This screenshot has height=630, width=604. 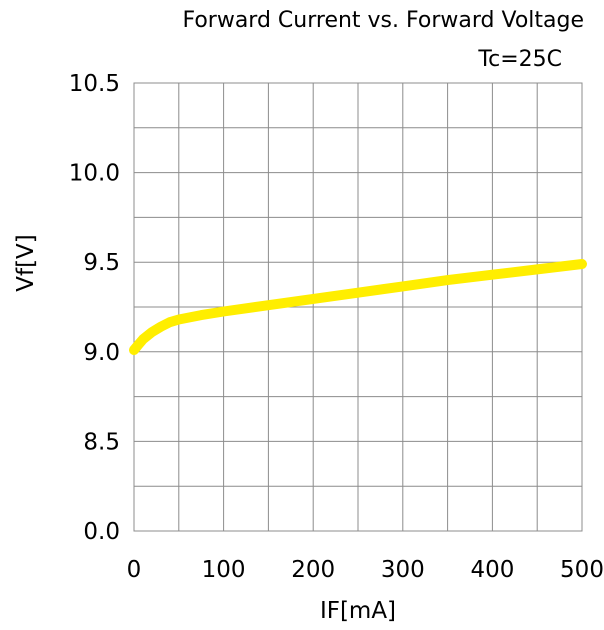 I want to click on y-axis-label: Vf[V], so click(x=26, y=263).